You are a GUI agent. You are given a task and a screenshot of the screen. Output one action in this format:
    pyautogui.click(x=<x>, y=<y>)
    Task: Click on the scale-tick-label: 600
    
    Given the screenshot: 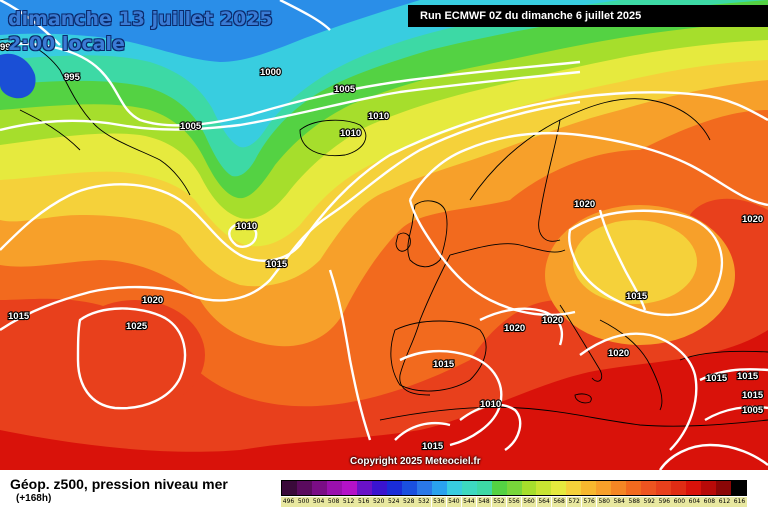 What is the action you would take?
    pyautogui.click(x=679, y=502)
    